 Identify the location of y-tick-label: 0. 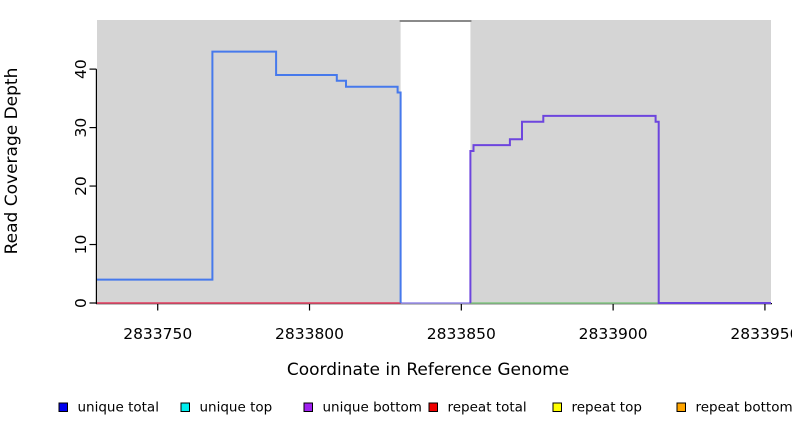
(81, 303).